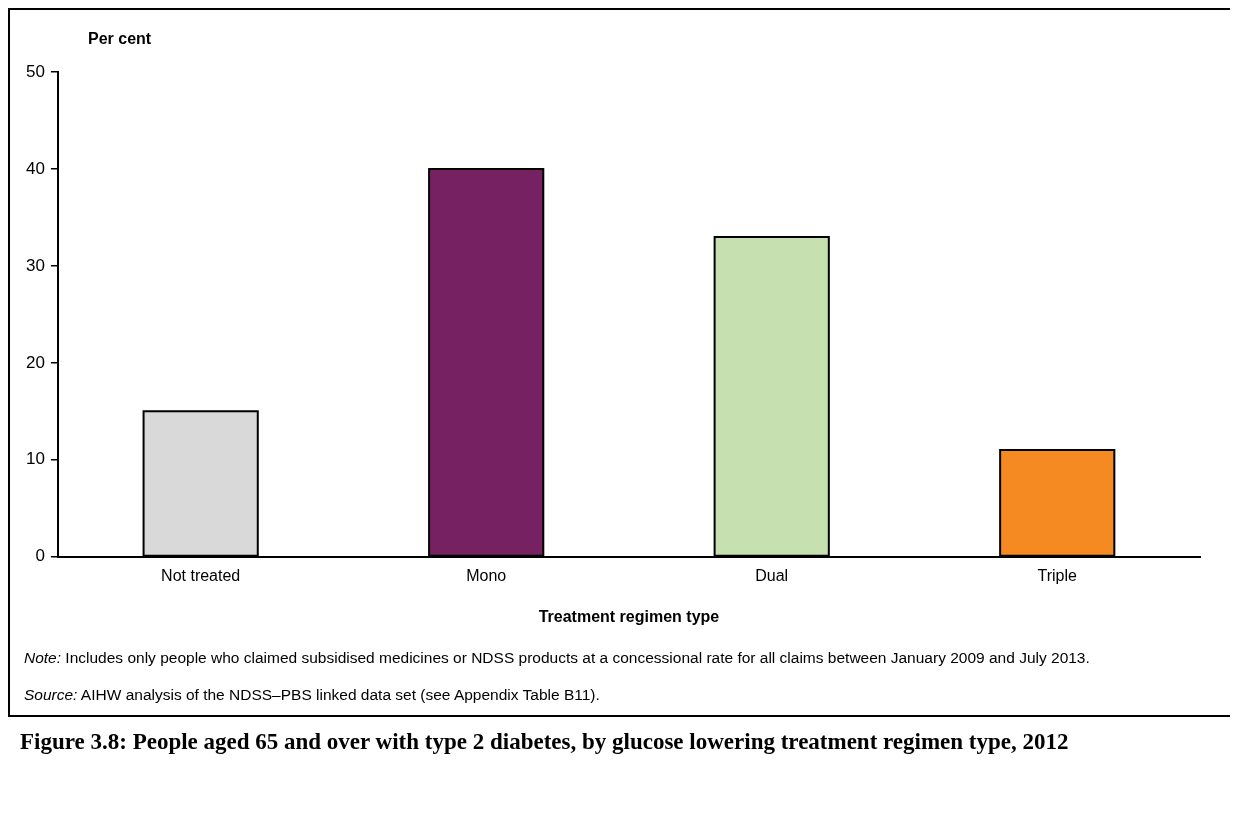 This screenshot has width=1239, height=827. What do you see at coordinates (35, 265) in the screenshot?
I see `y-tick-label: 30` at bounding box center [35, 265].